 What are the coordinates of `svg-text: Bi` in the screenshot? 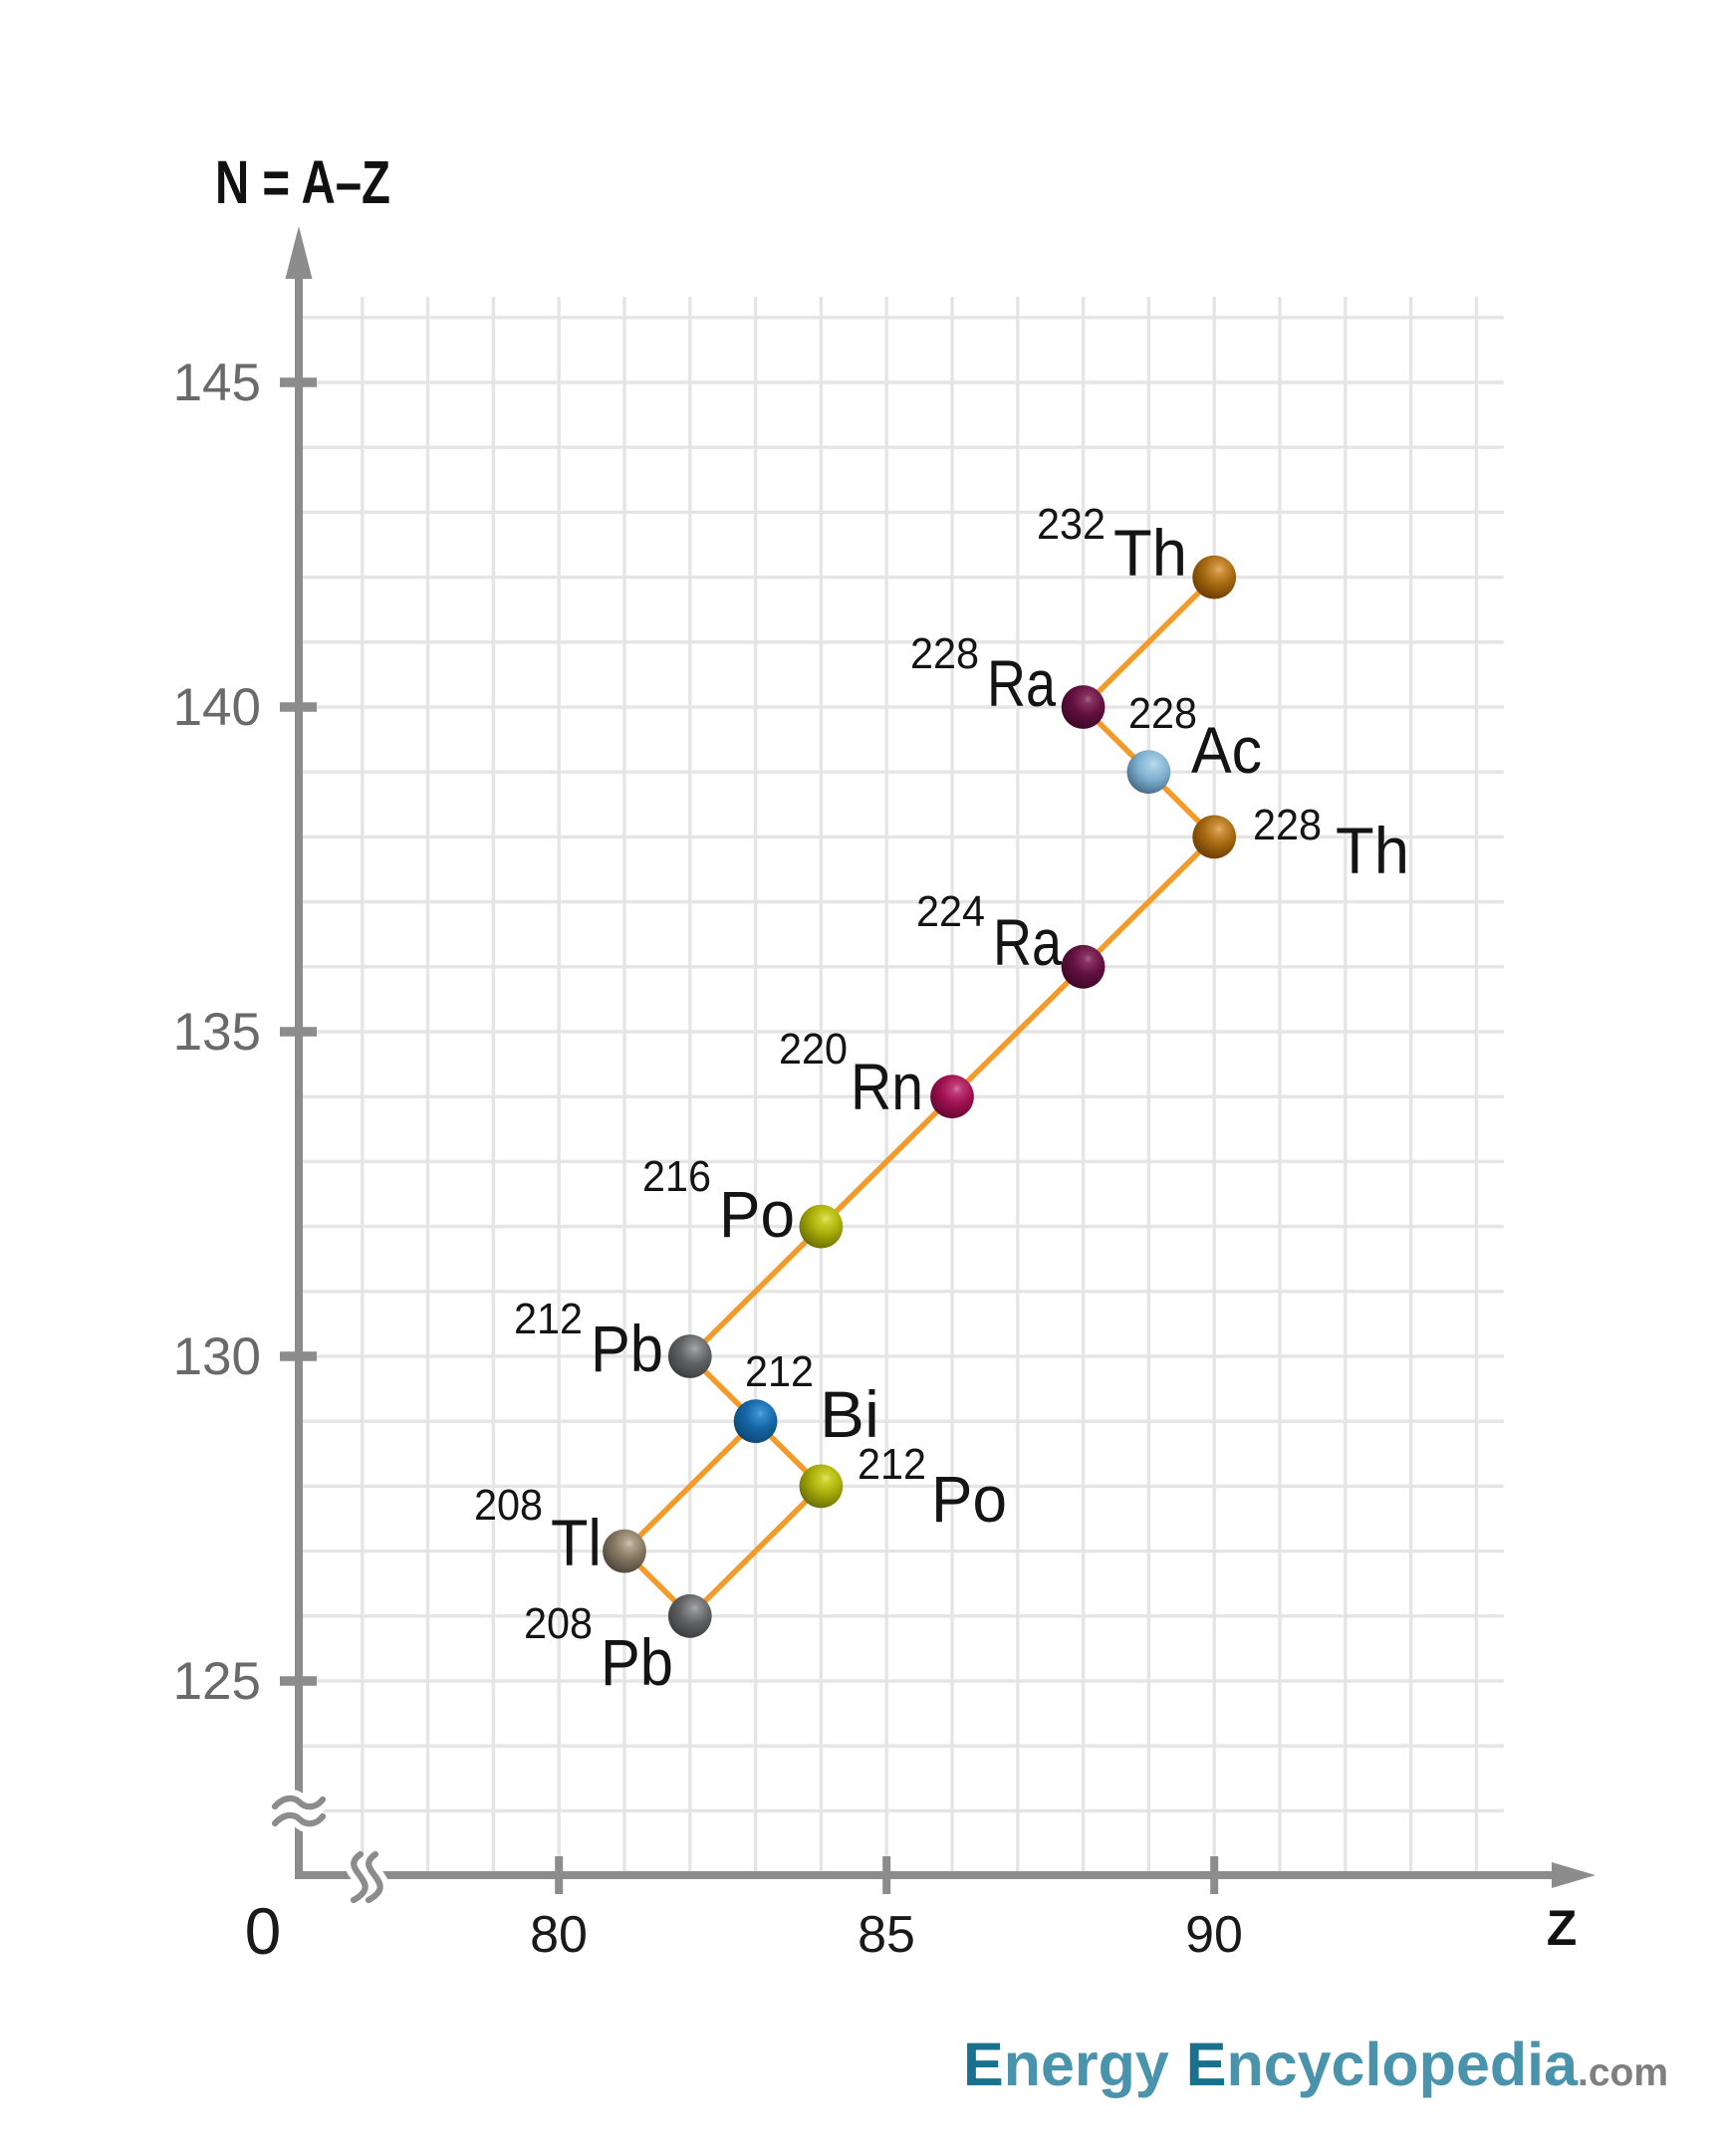 It's located at (849, 1414).